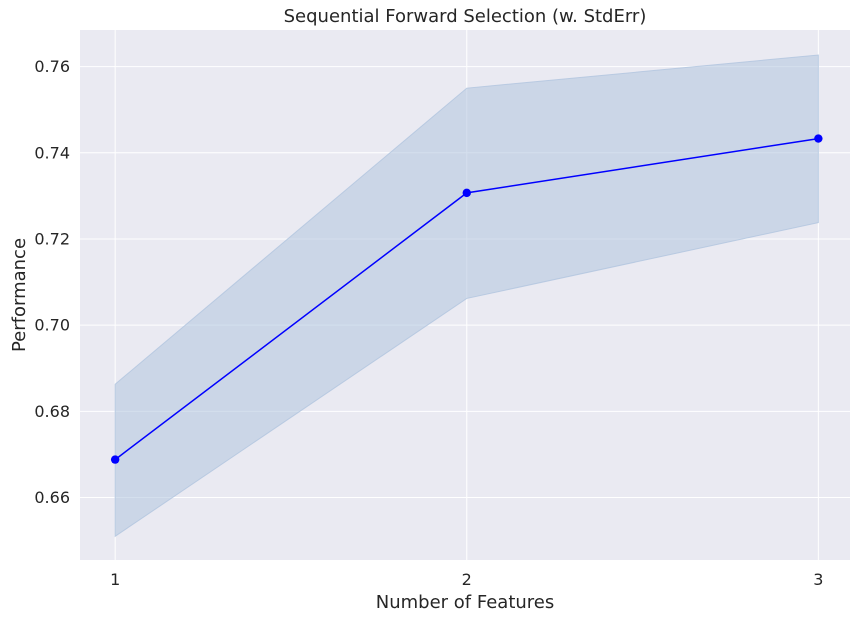  Describe the element at coordinates (52, 66) in the screenshot. I see `y-tick-label: 0.76` at that location.